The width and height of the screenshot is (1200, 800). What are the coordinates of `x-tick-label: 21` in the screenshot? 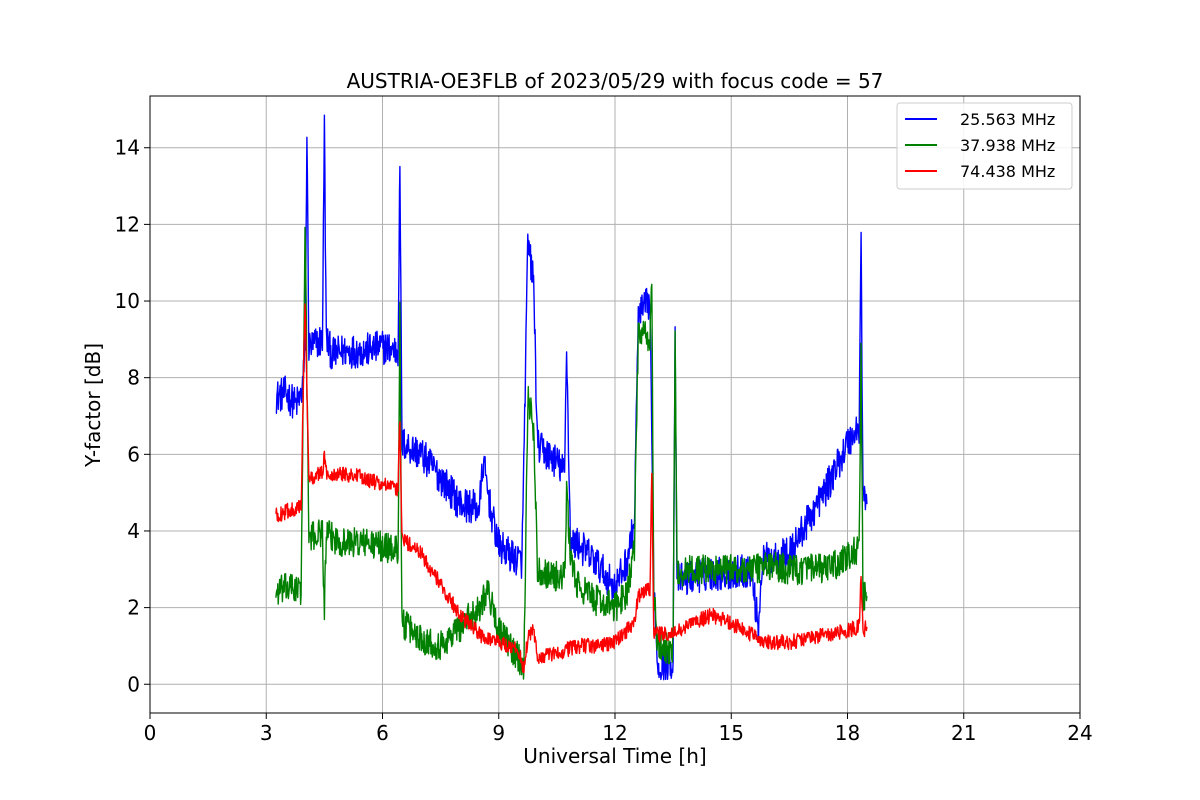 It's located at (963, 733).